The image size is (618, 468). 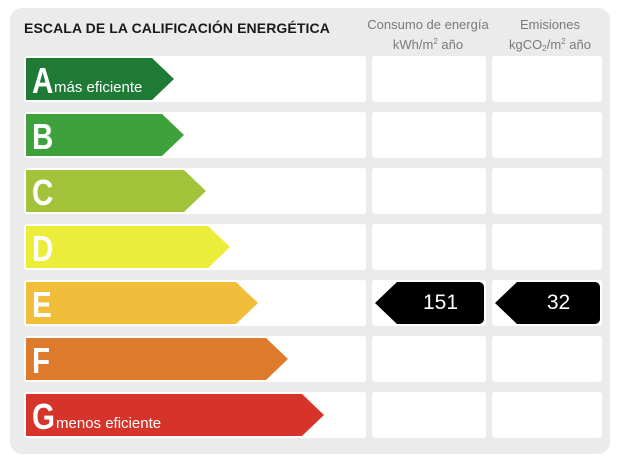 What do you see at coordinates (43, 416) in the screenshot?
I see `rating-letter: G` at bounding box center [43, 416].